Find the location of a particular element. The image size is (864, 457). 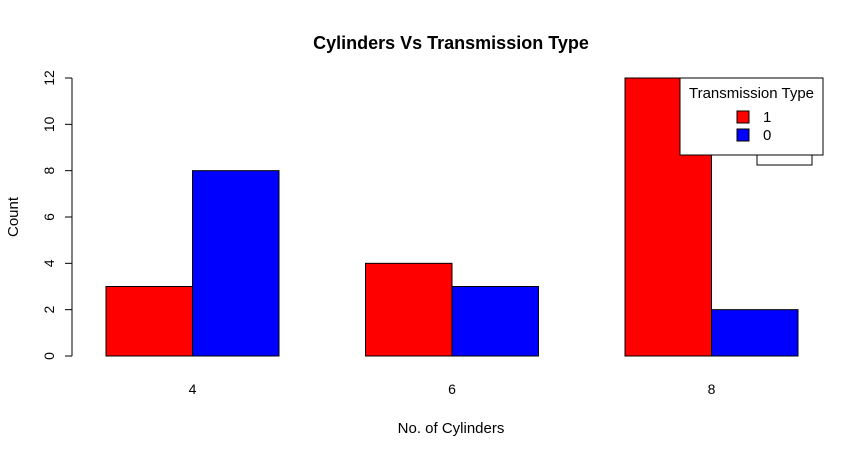

y-tick-label: 2 is located at coordinates (49, 310).